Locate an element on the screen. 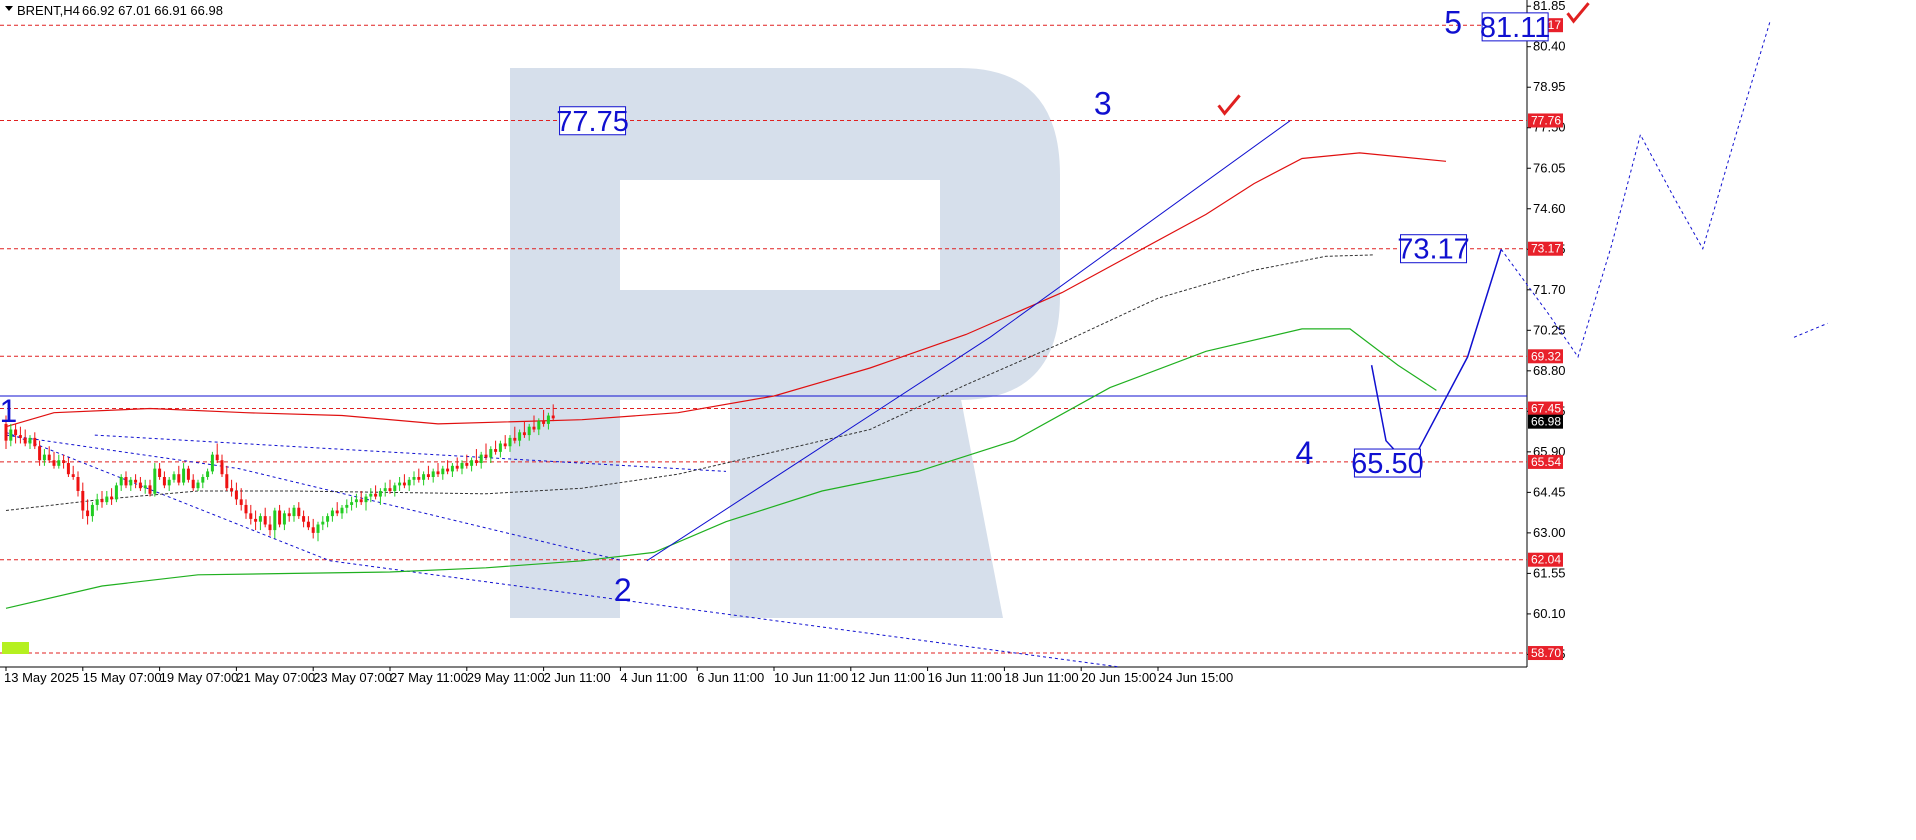  wave-label: 5 is located at coordinates (1453, 23).